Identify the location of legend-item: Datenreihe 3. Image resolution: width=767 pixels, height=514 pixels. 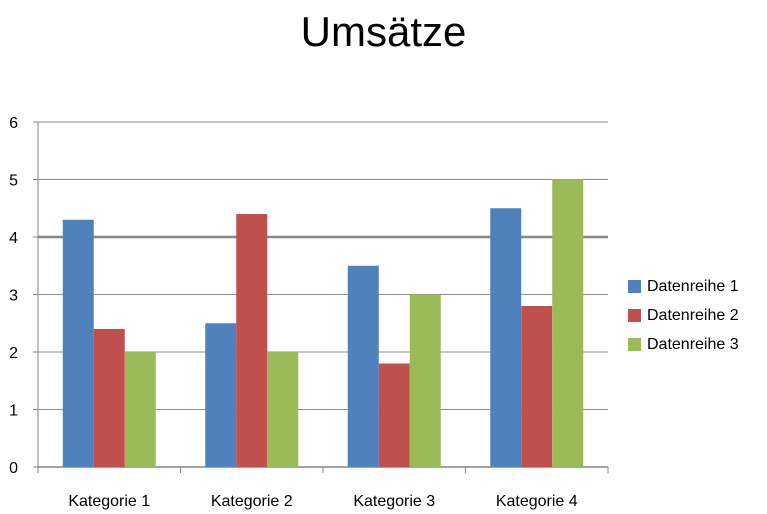
(683, 344).